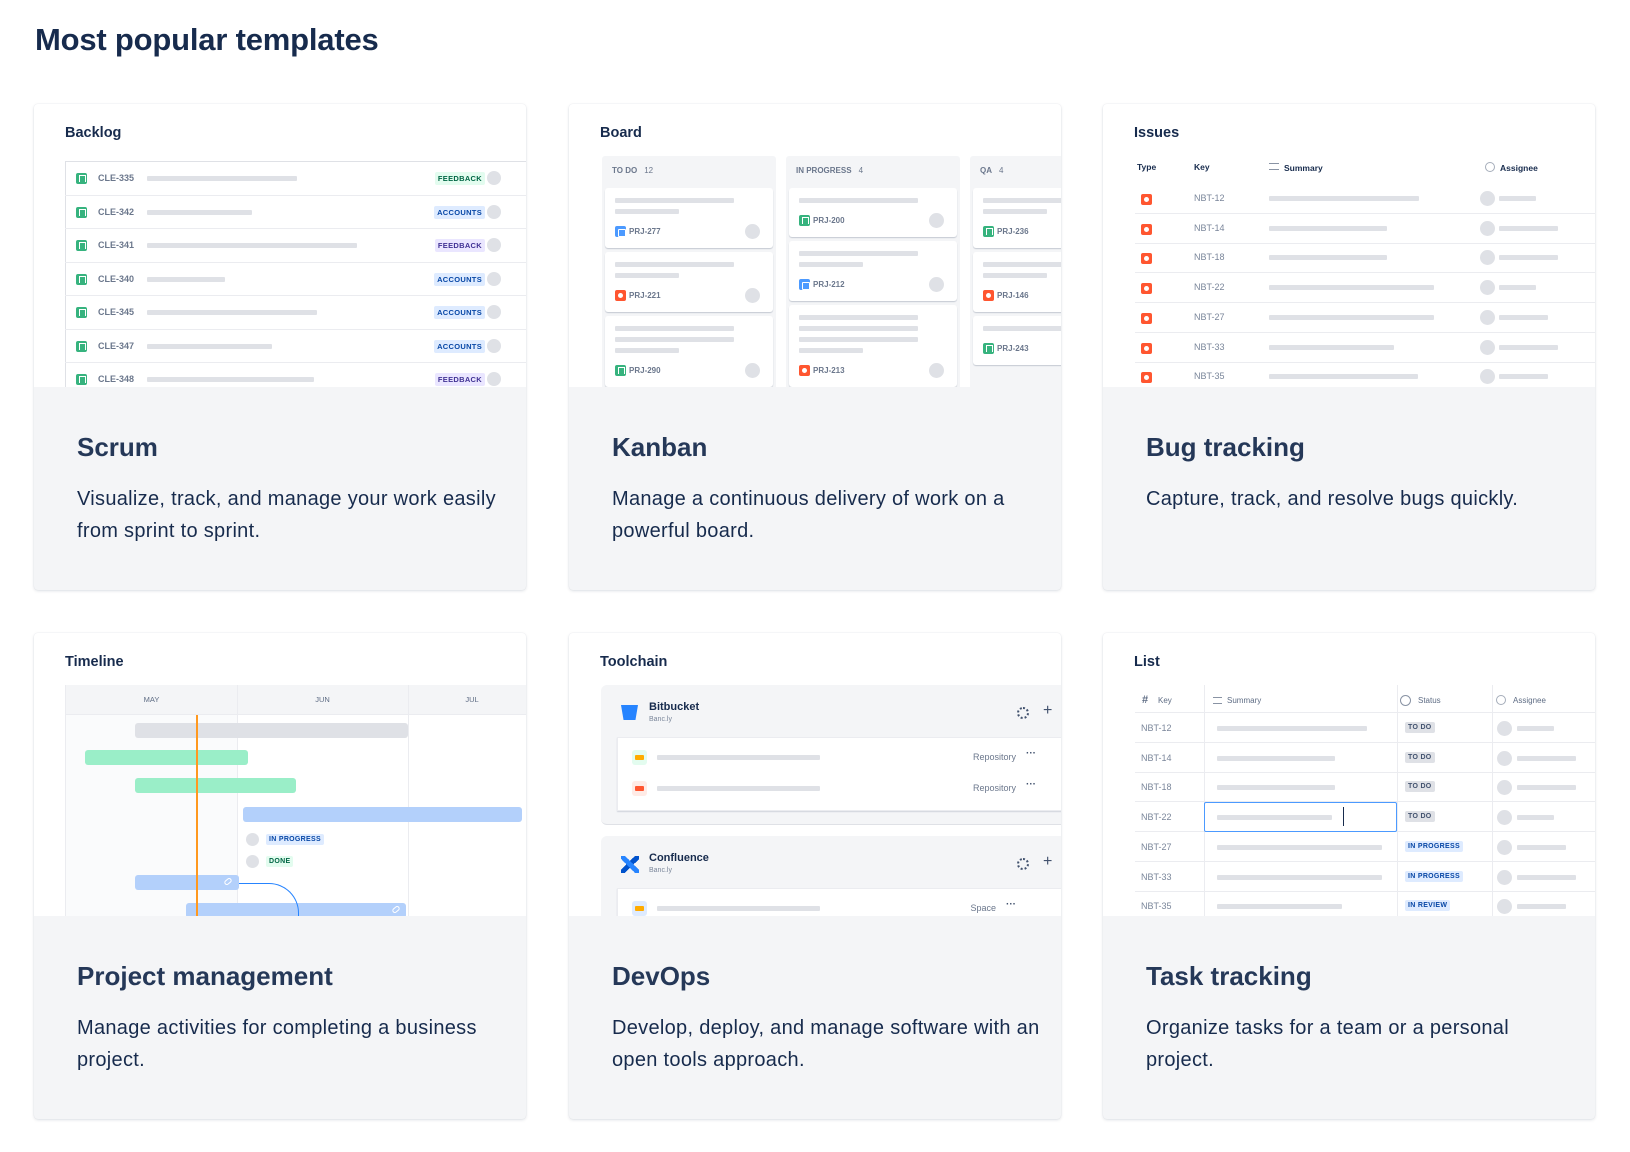  Describe the element at coordinates (1365, 758) in the screenshot. I see `list-row: NBT-14 TO DO` at that location.